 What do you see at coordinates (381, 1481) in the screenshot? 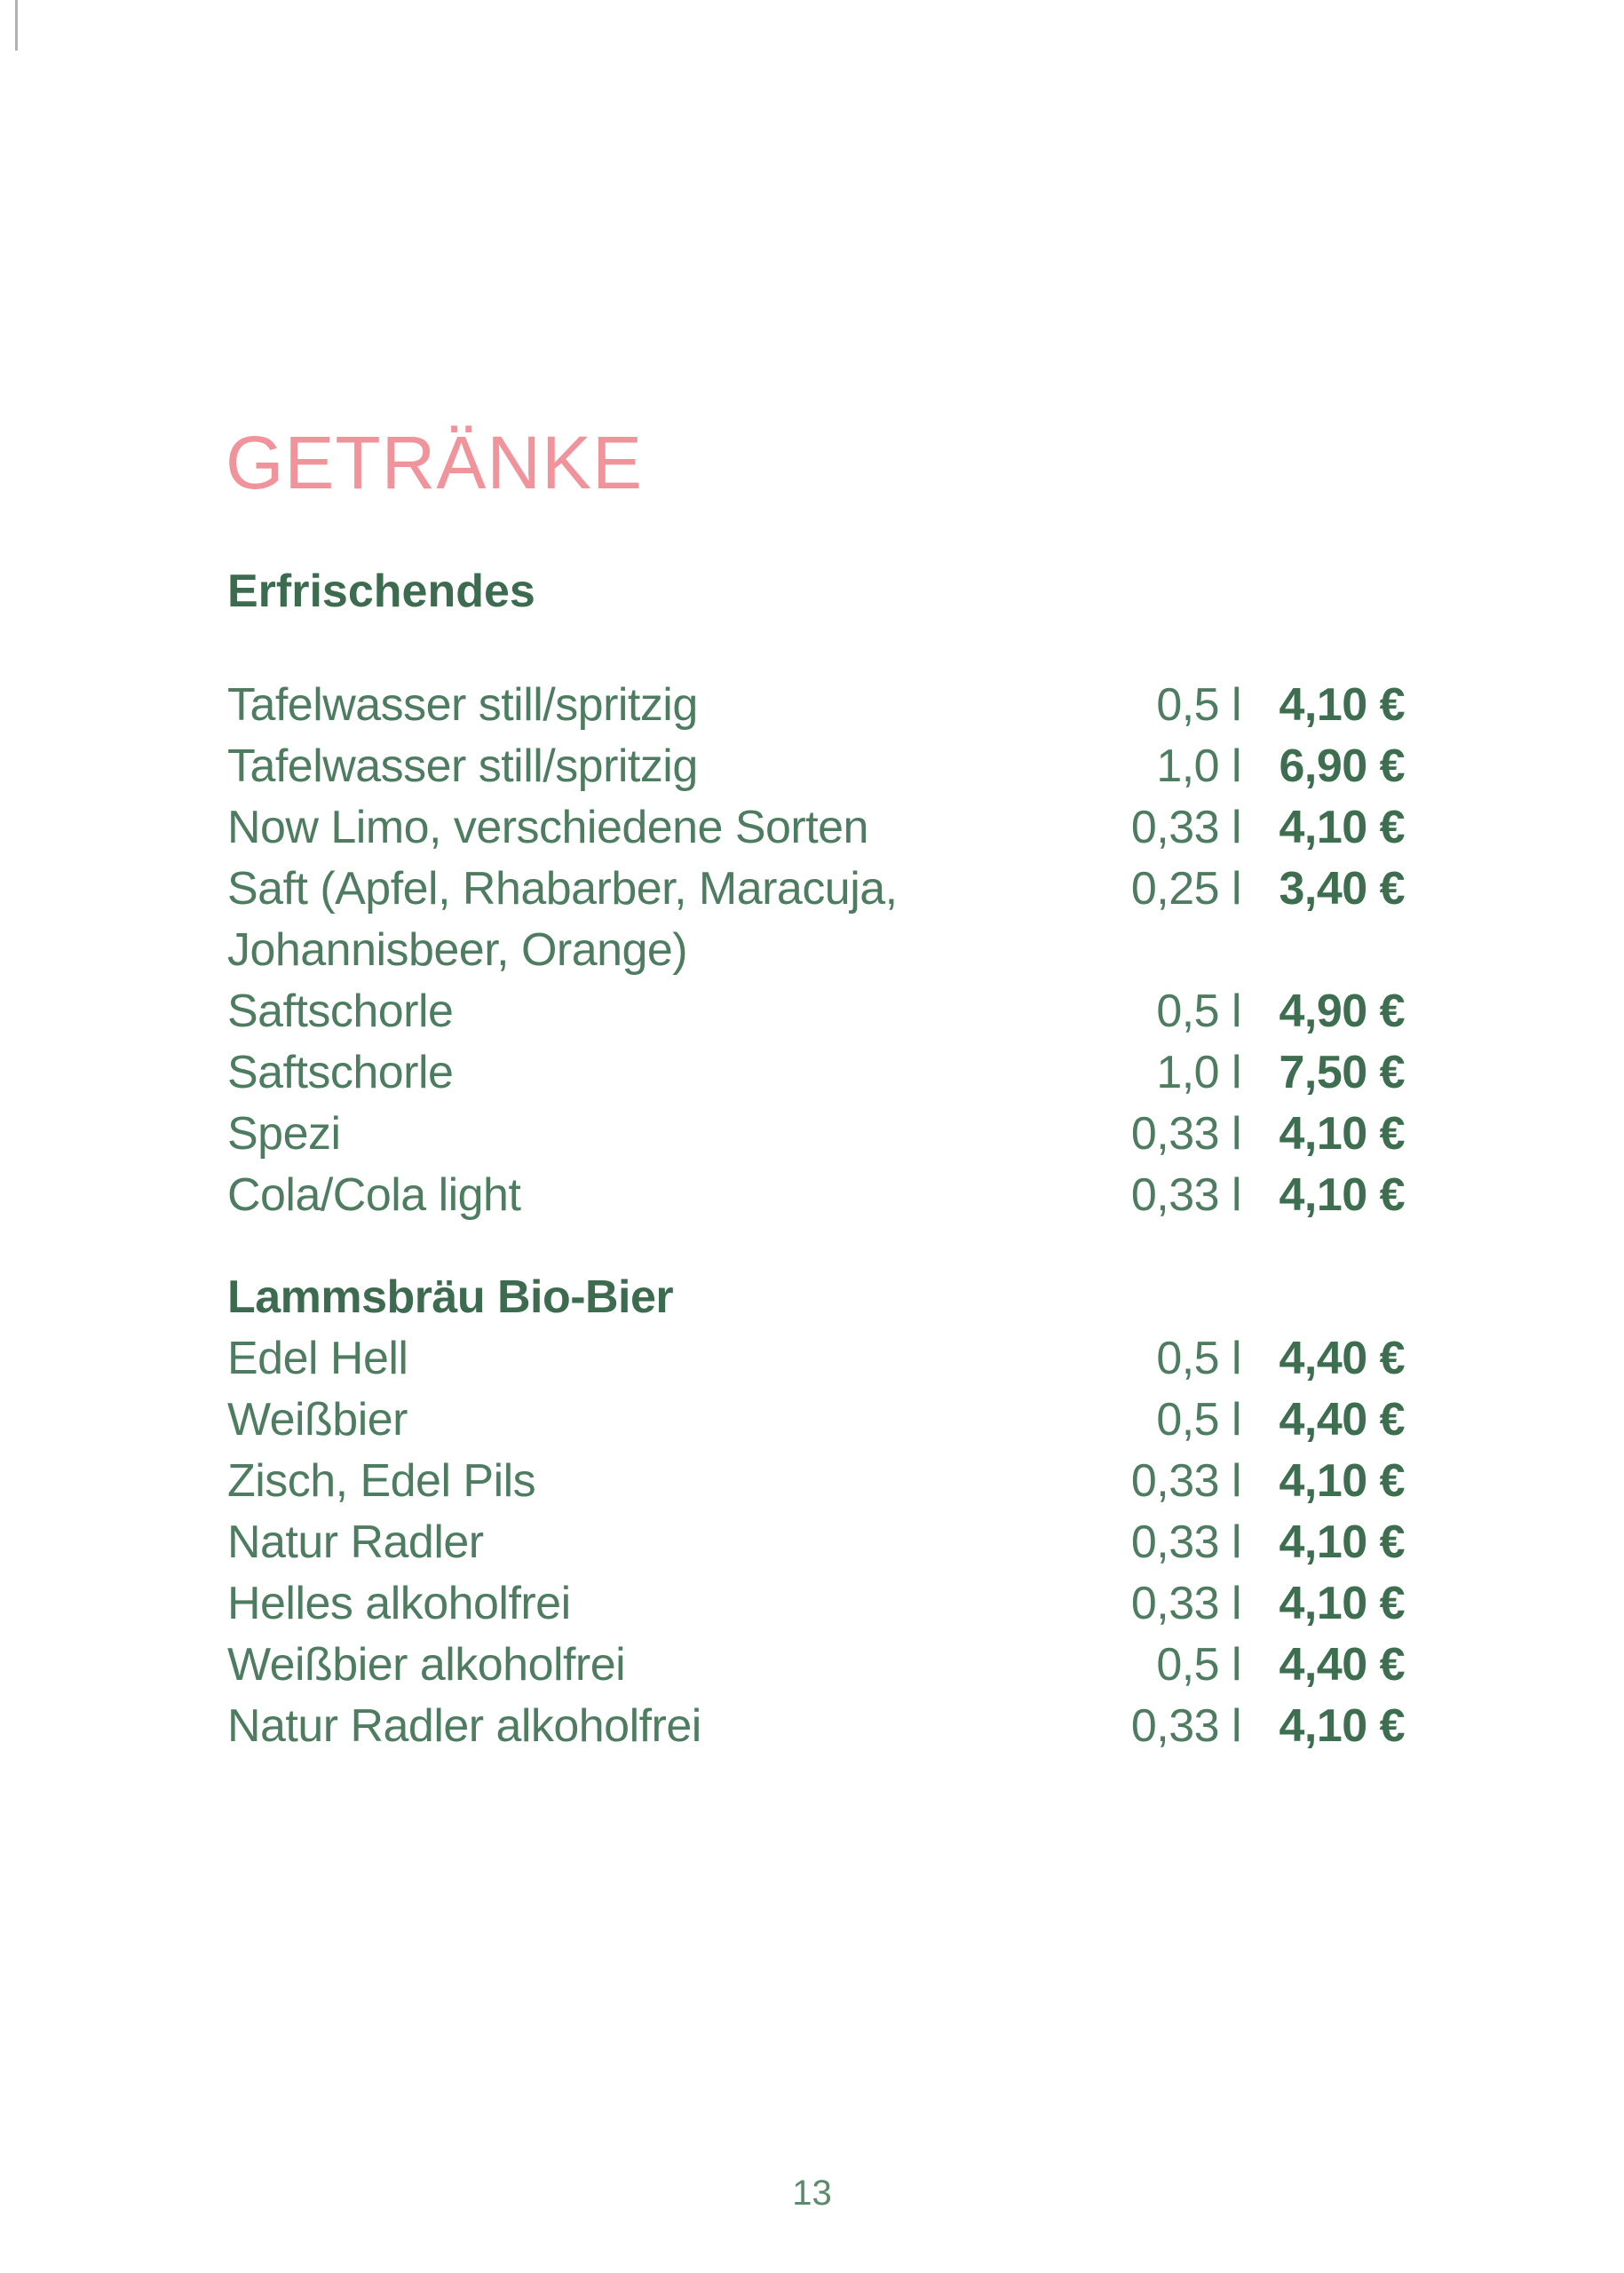
I see `item-name: Zisch, Edel Pils` at bounding box center [381, 1481].